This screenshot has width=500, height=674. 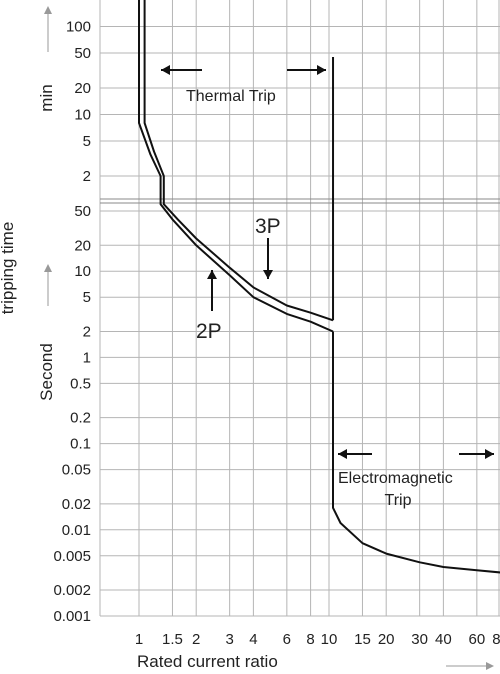 I want to click on y-tick-label: 0.2, so click(x=80, y=418).